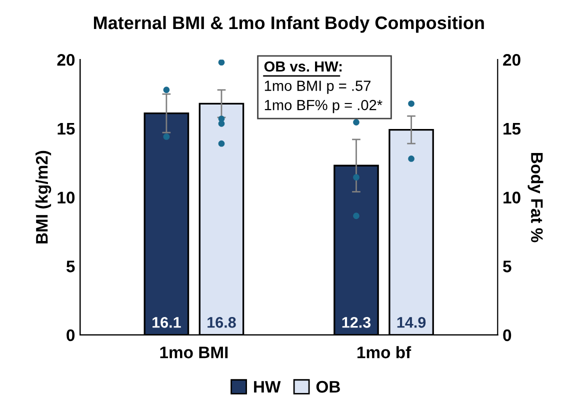 This screenshot has height=411, width=572. I want to click on y-tick-label: 10, so click(66, 198).